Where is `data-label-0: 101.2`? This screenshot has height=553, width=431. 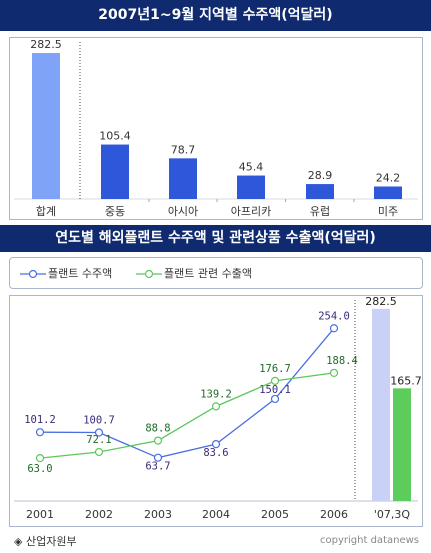
data-label-0: 101.2 is located at coordinates (40, 420).